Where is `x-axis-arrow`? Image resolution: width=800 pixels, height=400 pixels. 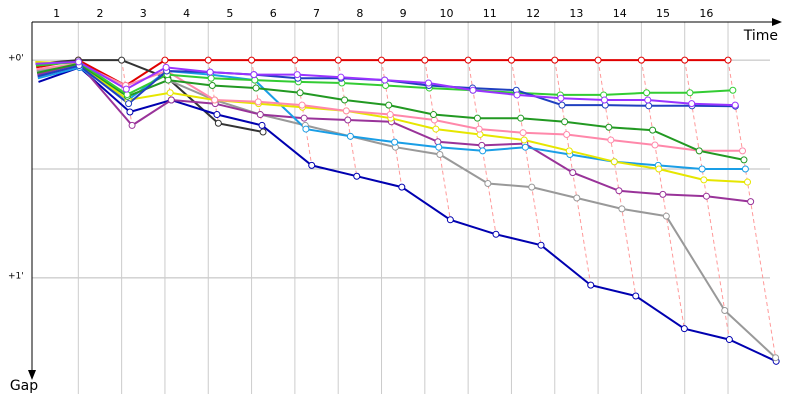 x-axis-arrow is located at coordinates (777, 22).